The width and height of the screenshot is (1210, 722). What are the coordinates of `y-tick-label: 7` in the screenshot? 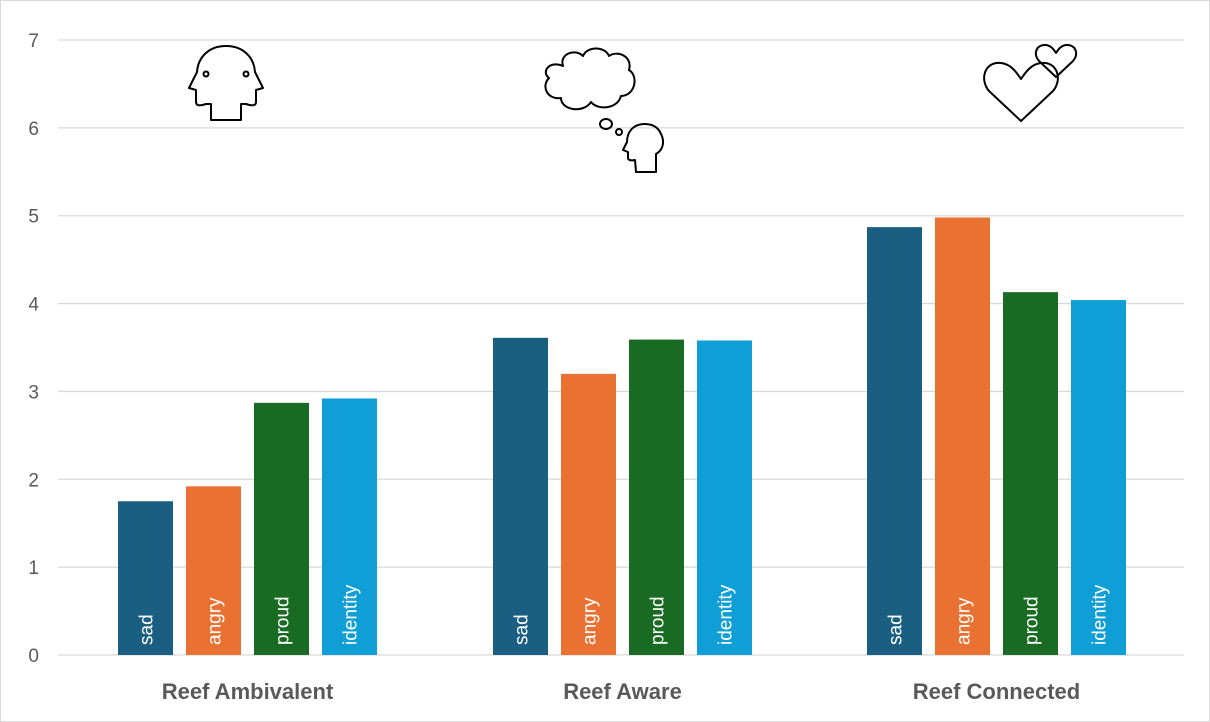 It's located at (33, 41).